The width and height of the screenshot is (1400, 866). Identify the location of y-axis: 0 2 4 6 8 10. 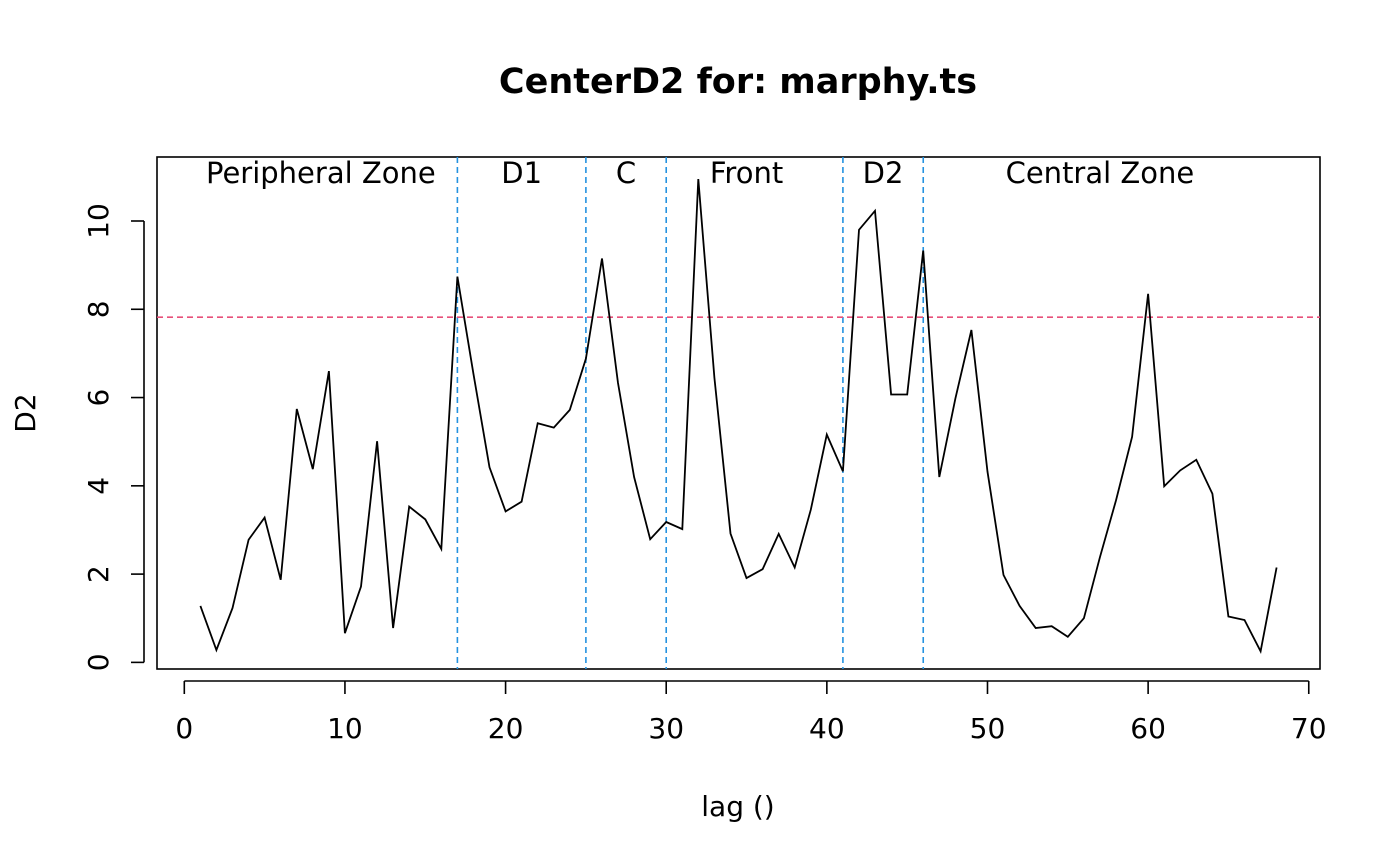
(113, 437).